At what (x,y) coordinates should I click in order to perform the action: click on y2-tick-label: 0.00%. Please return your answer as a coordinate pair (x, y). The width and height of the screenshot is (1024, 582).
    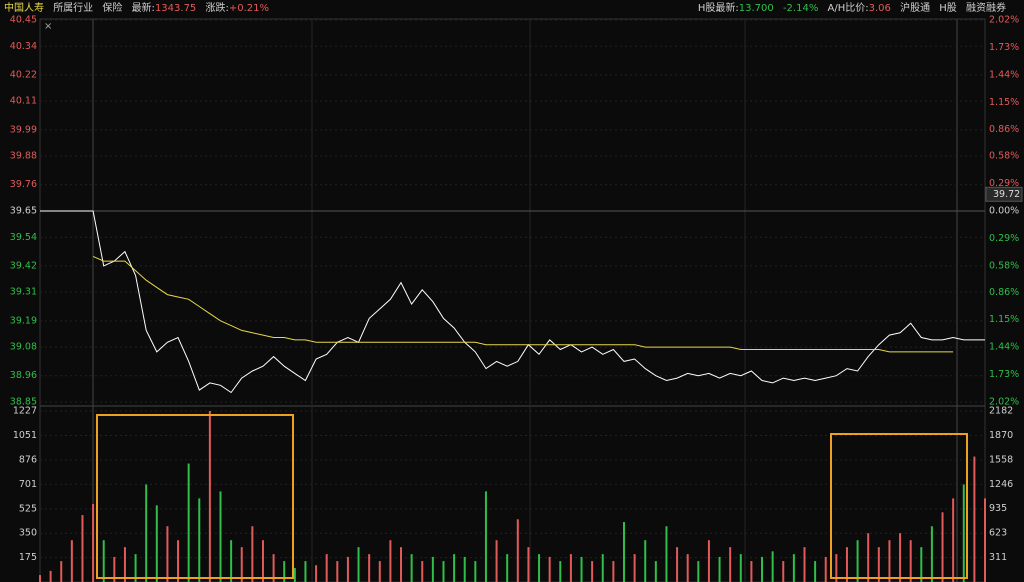
    Looking at the image, I should click on (1004, 211).